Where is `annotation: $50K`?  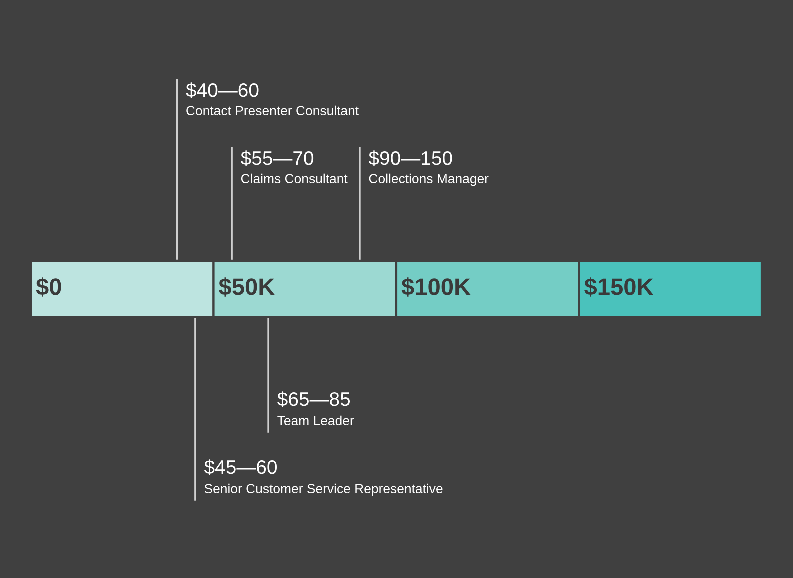 annotation: $50K is located at coordinates (247, 287).